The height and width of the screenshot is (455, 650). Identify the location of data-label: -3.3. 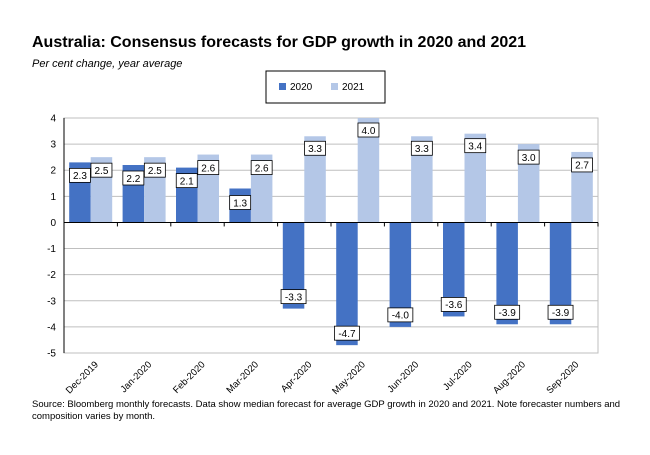
(294, 297).